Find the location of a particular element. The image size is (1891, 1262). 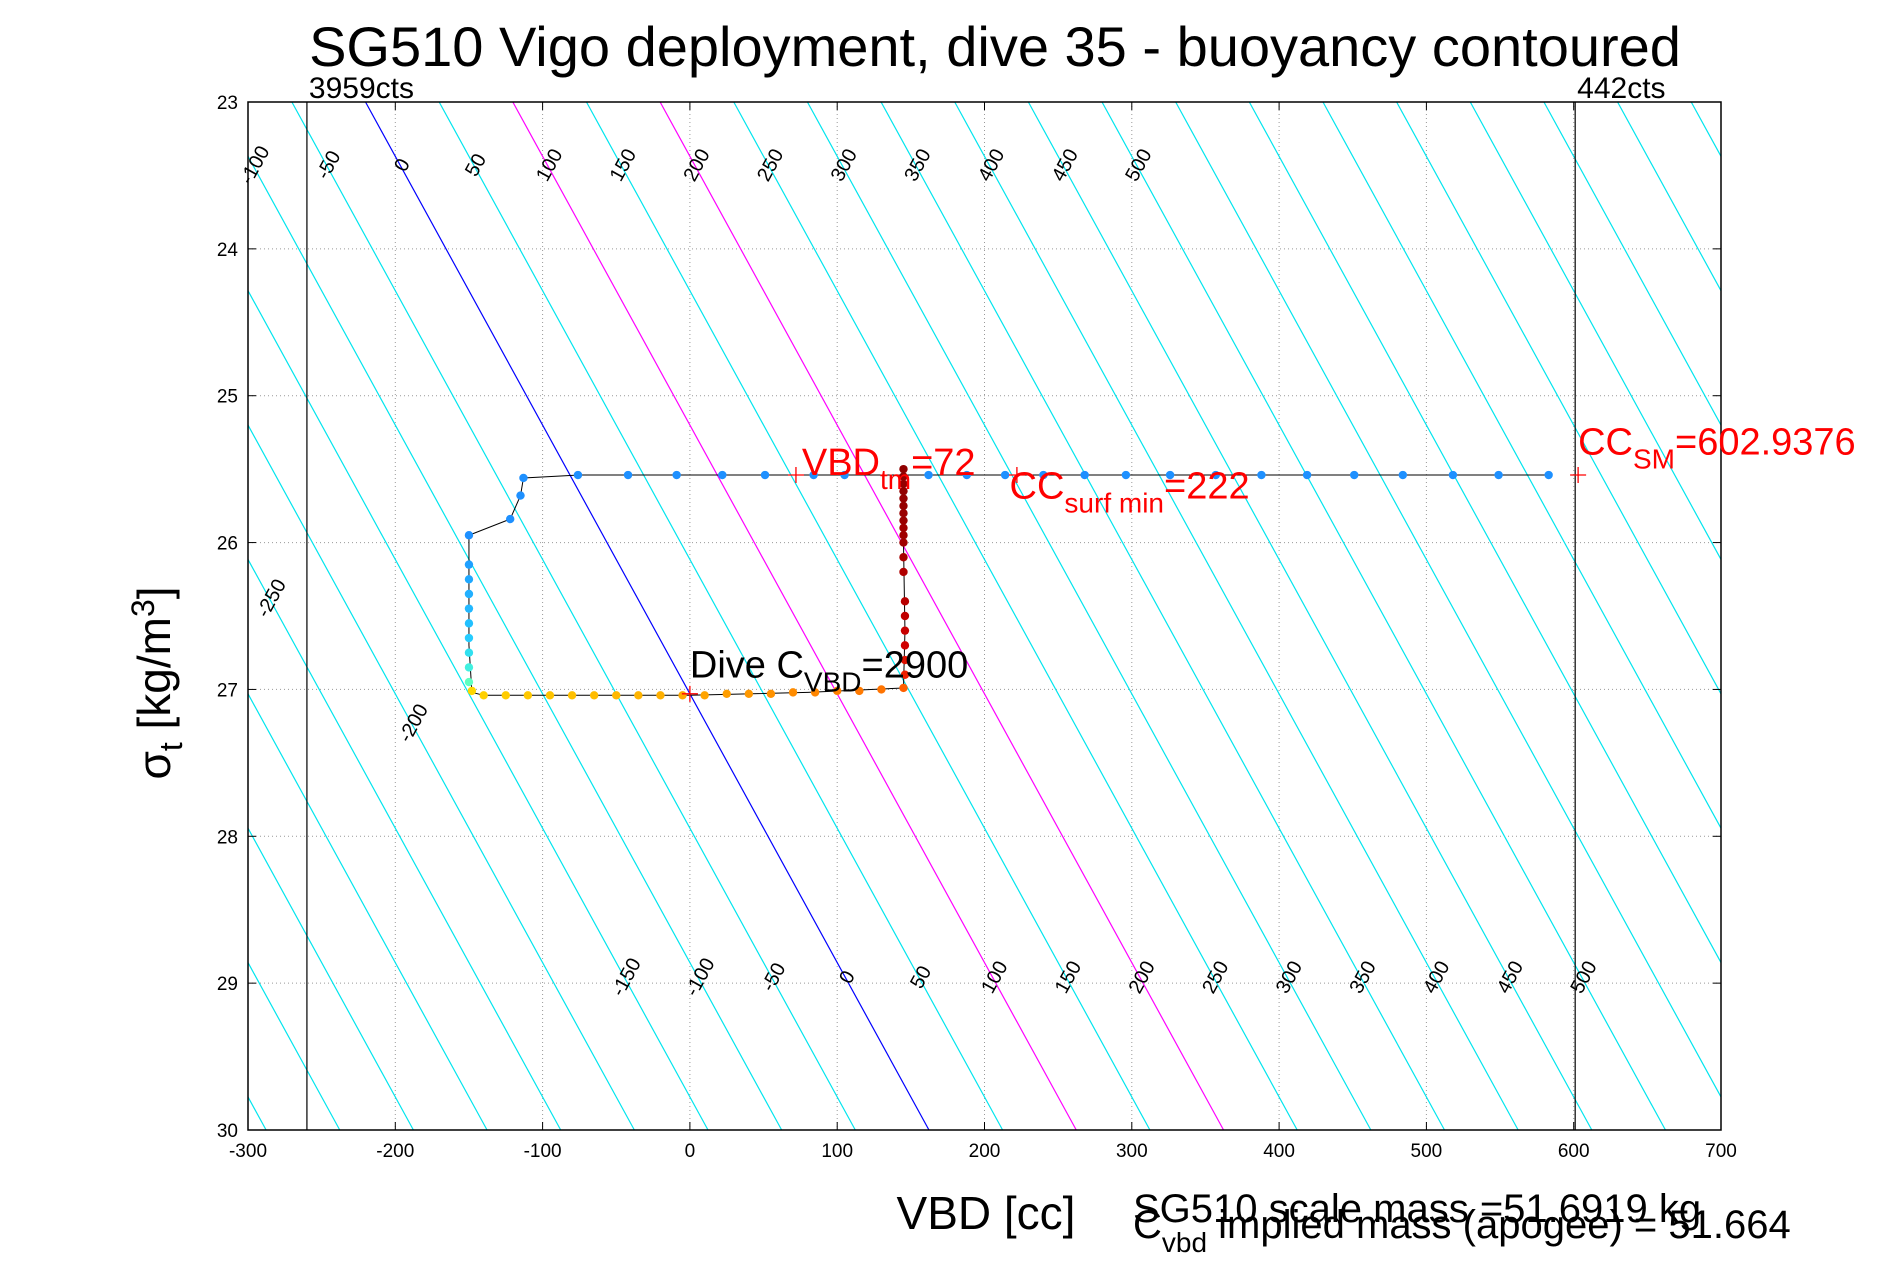

x-tick-label: 400 is located at coordinates (1279, 1151).